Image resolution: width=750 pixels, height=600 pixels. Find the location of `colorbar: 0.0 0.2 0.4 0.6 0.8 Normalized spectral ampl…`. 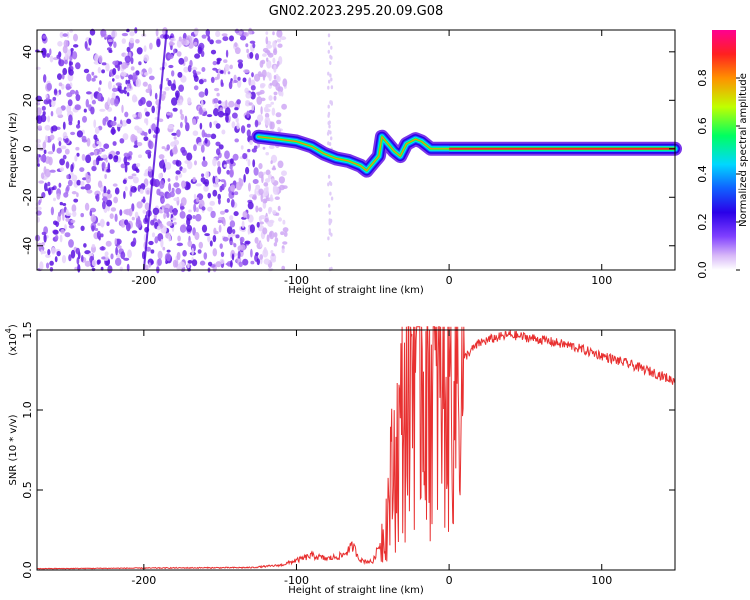

colorbar: 0.0 0.2 0.4 0.6 0.8 Normalized spectral ampl… is located at coordinates (722, 154).